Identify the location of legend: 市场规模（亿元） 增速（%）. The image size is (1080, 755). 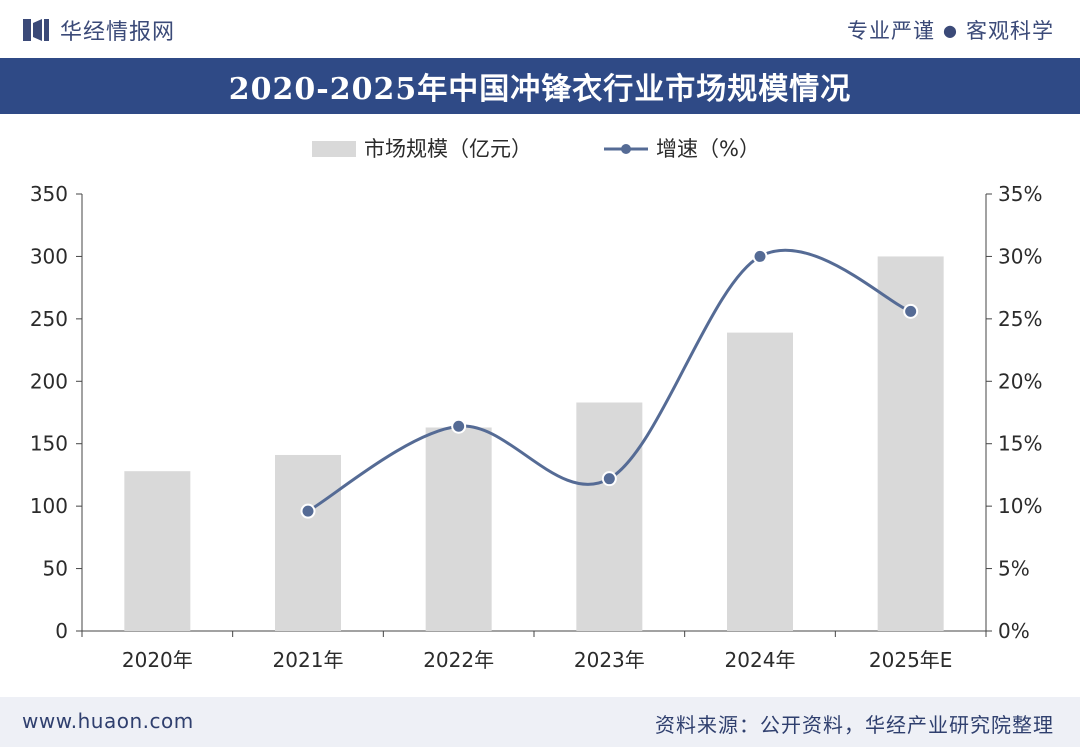
(536, 149).